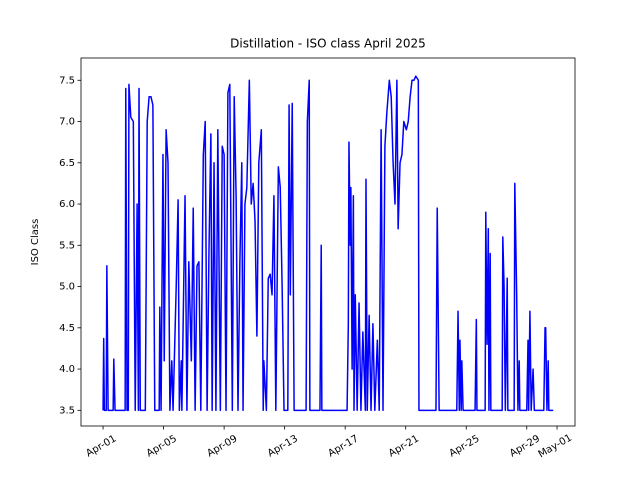 Image resolution: width=640 pixels, height=480 pixels. What do you see at coordinates (67, 204) in the screenshot?
I see `y-tick-label: 6.0` at bounding box center [67, 204].